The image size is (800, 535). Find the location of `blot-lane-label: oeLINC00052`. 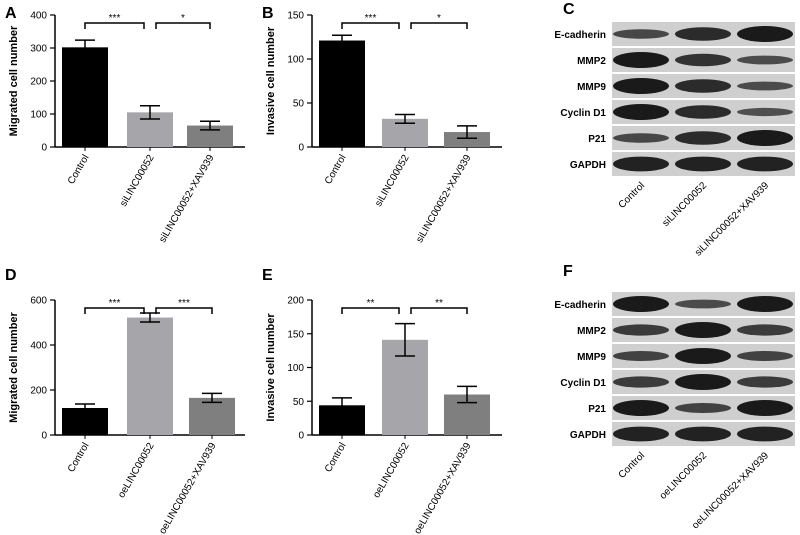

blot-lane-label: oeLINC00052 is located at coordinates (684, 476).